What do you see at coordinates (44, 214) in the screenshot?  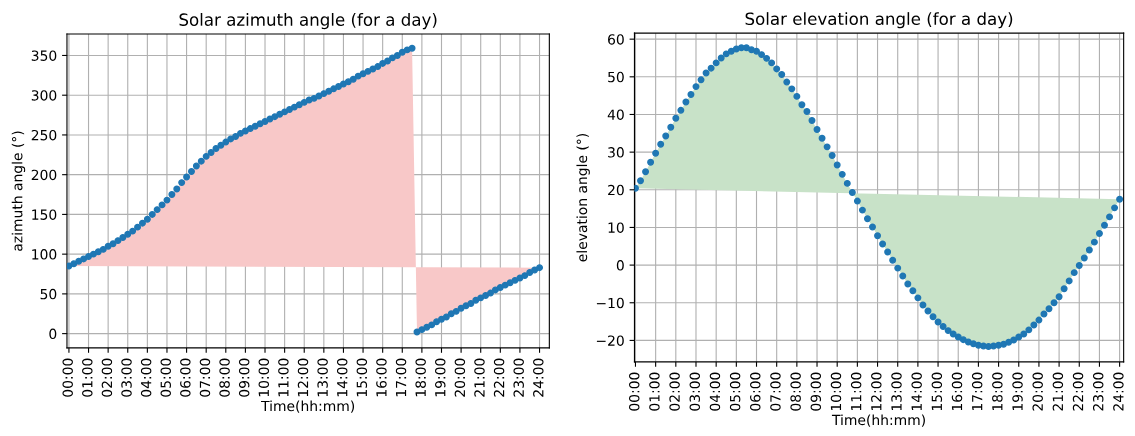 I see `y-tick-label: 150` at bounding box center [44, 214].